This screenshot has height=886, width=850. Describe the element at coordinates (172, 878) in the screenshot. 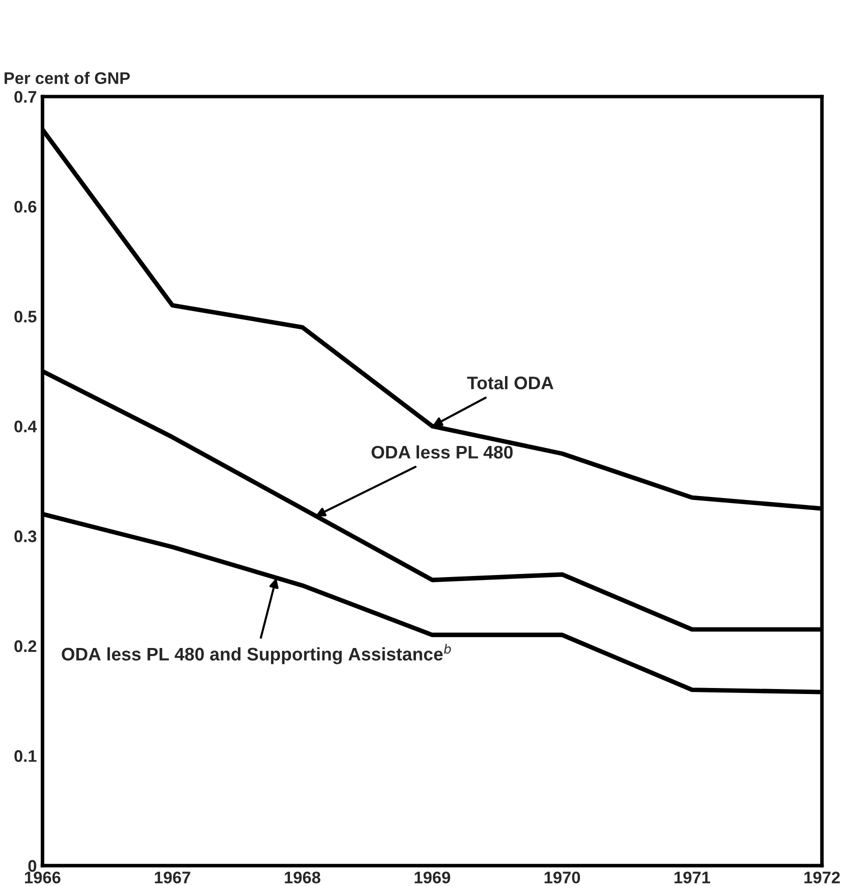

I see `x-tick-label: 1967` at that location.